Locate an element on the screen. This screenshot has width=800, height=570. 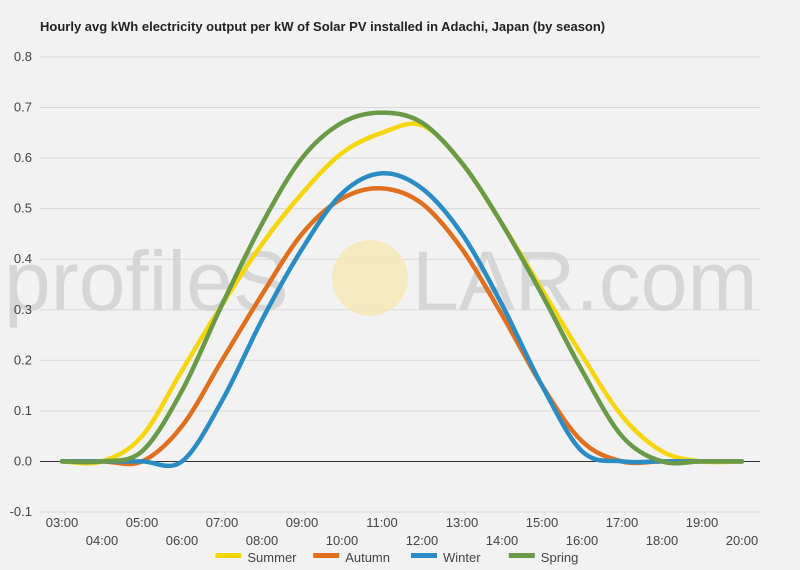
y-tick-label: 0.6 is located at coordinates (23, 157).